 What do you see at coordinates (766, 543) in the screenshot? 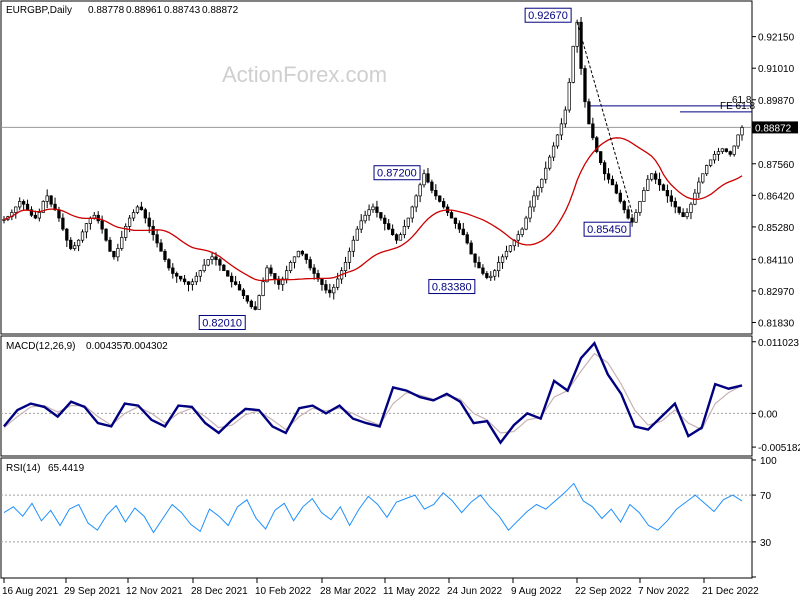
I see `rsi-y-tick-label: 30` at bounding box center [766, 543].